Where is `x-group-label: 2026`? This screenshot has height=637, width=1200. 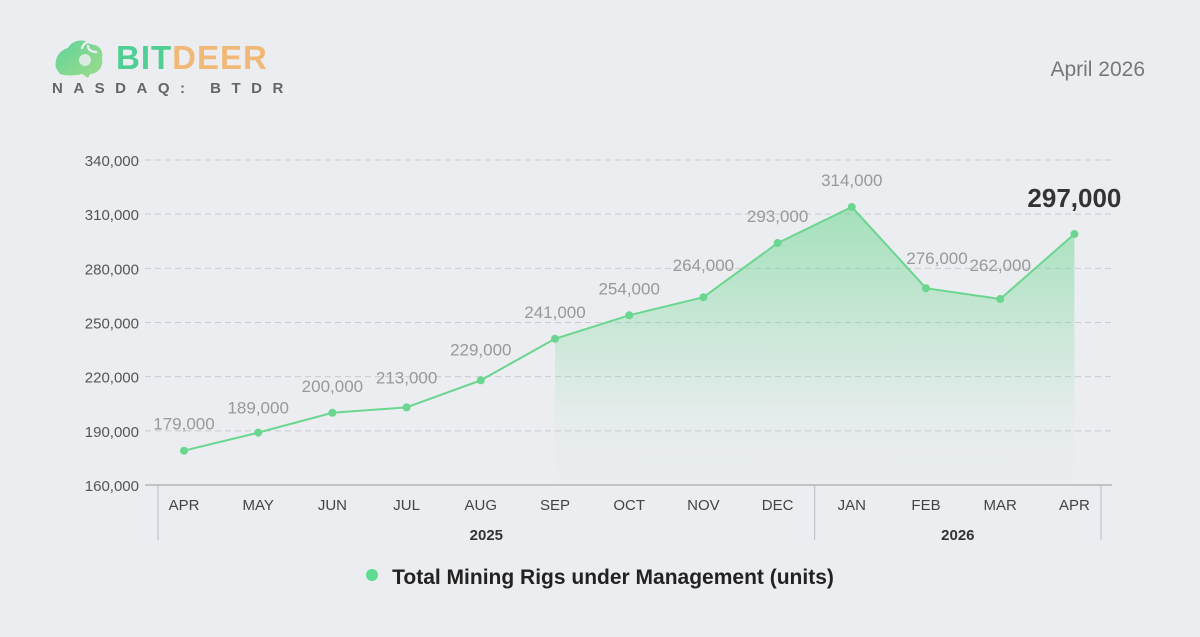
x-group-label: 2026 is located at coordinates (957, 535).